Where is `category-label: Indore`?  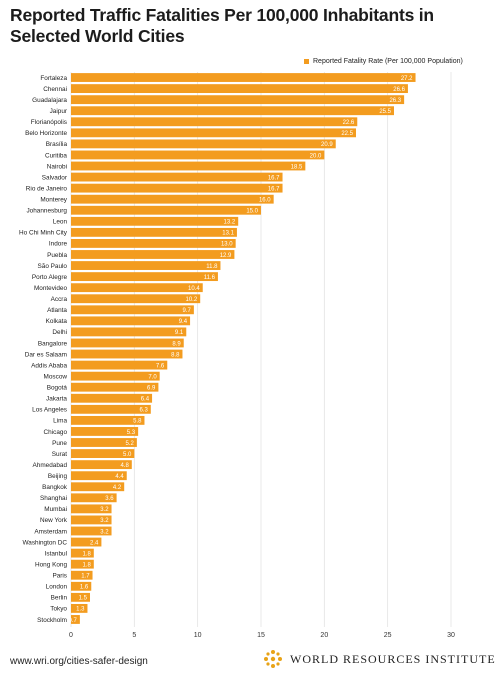
category-label: Indore is located at coordinates (58, 244).